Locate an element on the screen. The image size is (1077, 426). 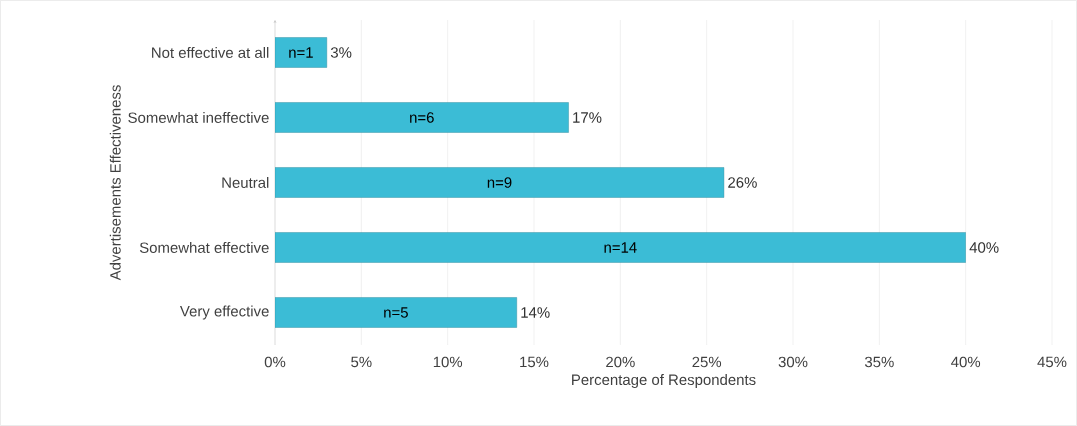
x-tick-label: 20% is located at coordinates (620, 362).